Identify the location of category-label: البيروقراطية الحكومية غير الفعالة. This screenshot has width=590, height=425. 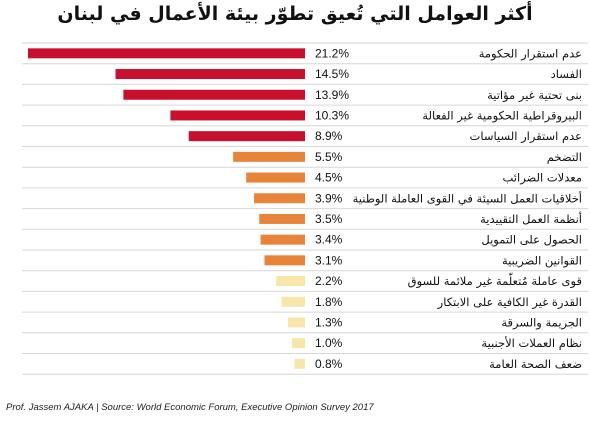
(502, 115).